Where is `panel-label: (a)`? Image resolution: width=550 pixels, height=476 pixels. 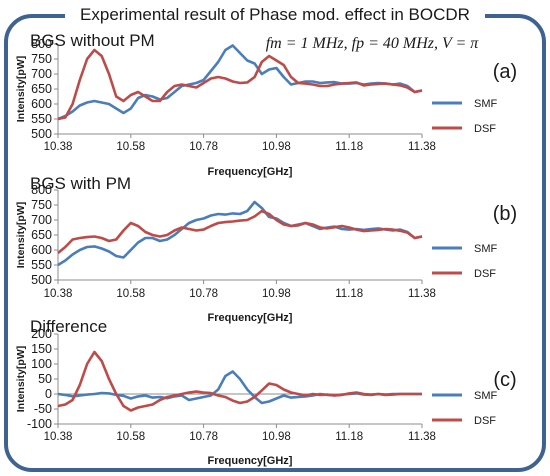
panel-label: (a) is located at coordinates (505, 72).